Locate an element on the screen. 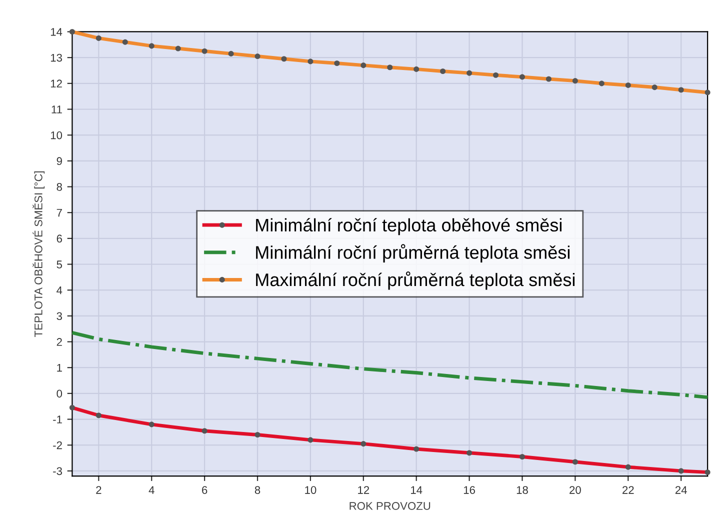  y-tick-label: 2 is located at coordinates (59, 342).